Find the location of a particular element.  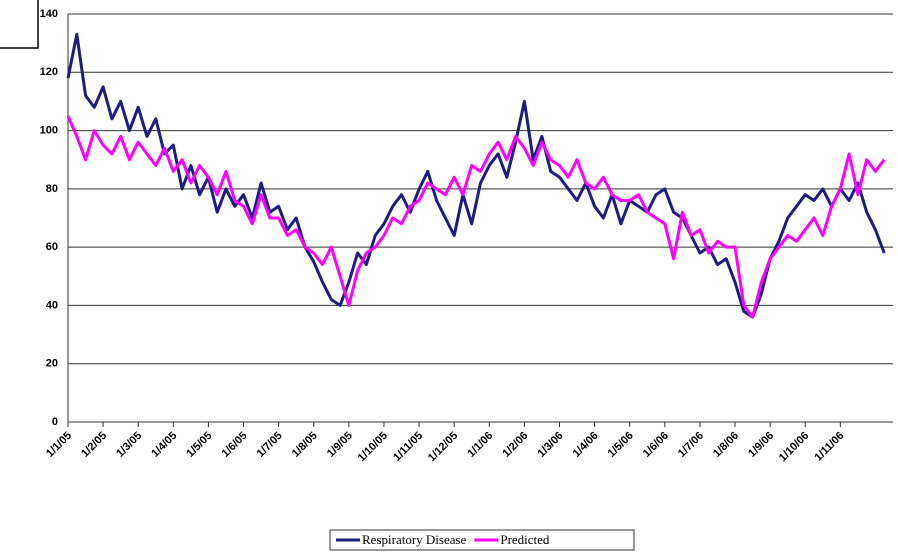

y-tick-label: 20 is located at coordinates (52, 364).